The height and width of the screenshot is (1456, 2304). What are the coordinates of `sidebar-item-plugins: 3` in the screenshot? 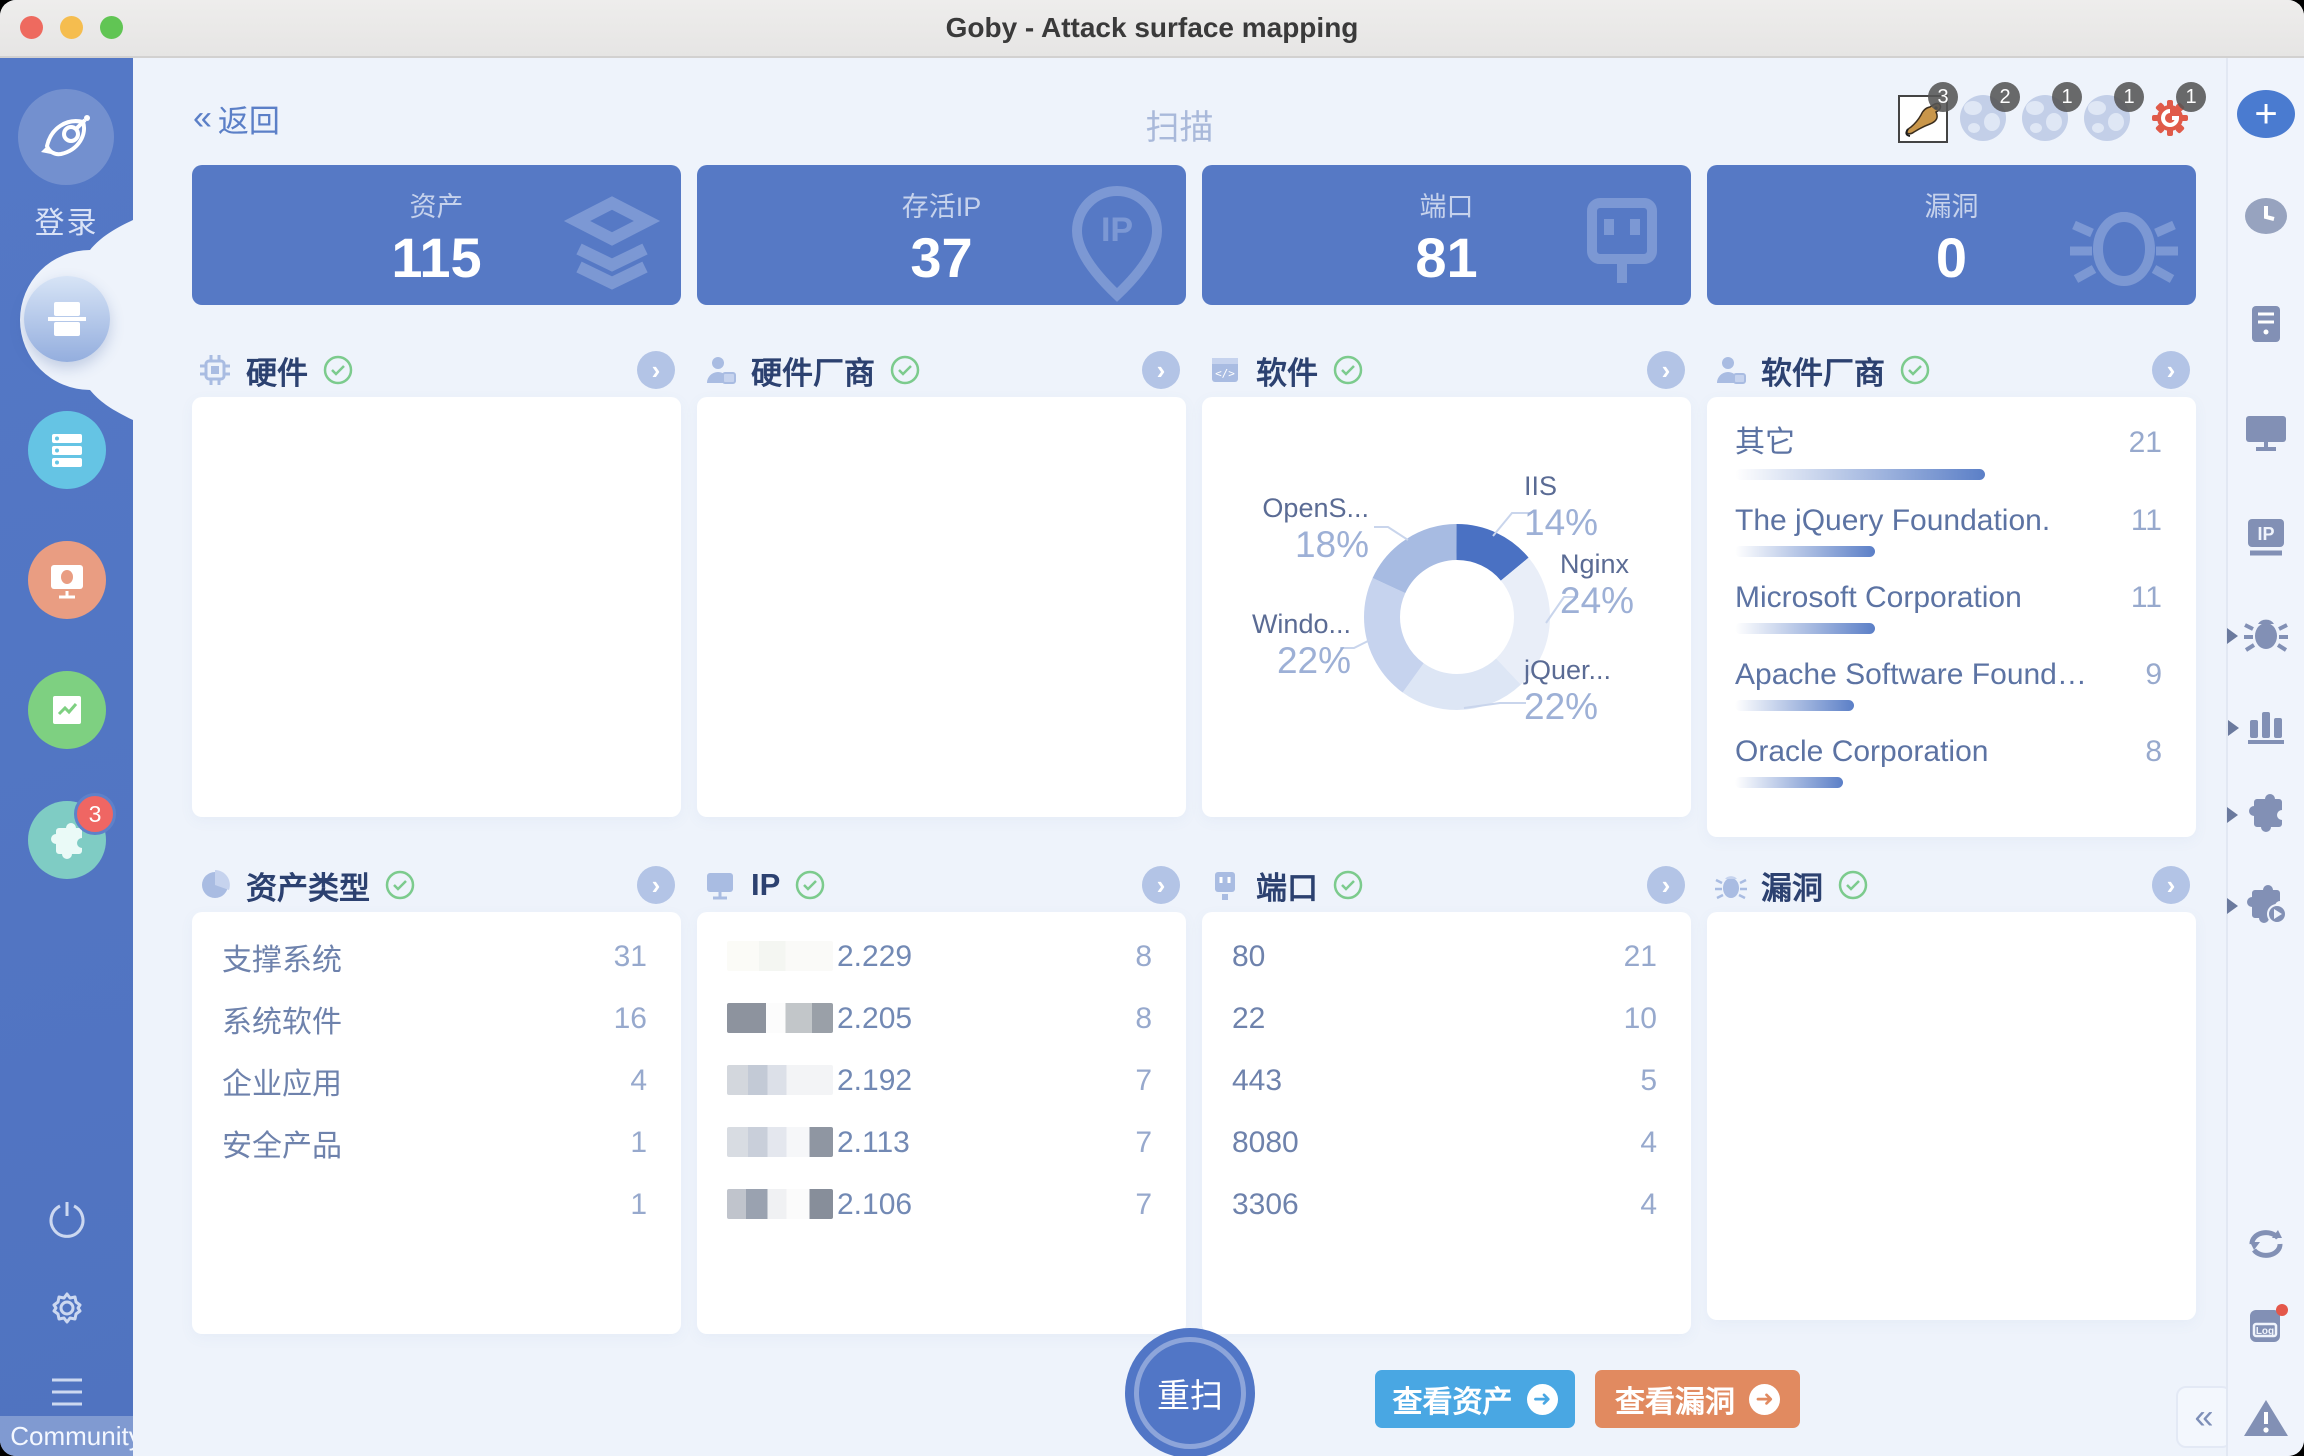 It's located at (72, 836).